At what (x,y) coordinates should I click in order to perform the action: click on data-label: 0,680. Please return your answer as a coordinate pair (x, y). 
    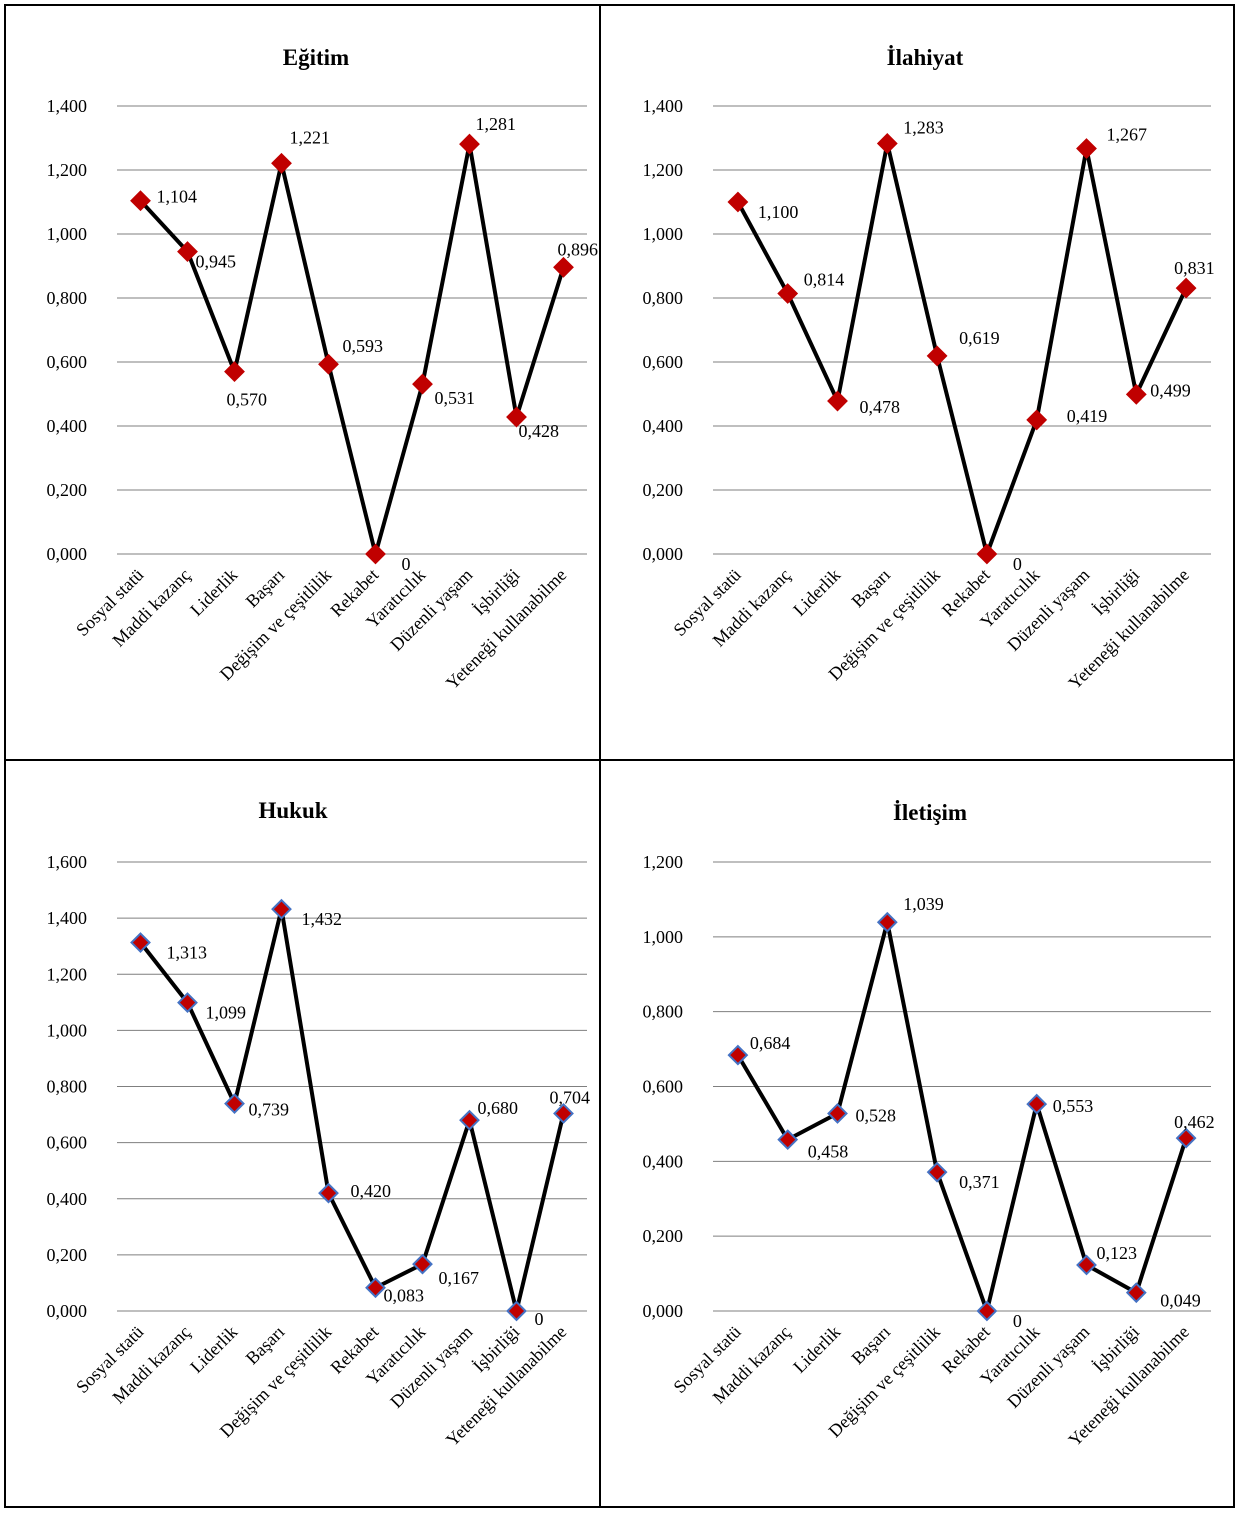
    Looking at the image, I should click on (498, 1108).